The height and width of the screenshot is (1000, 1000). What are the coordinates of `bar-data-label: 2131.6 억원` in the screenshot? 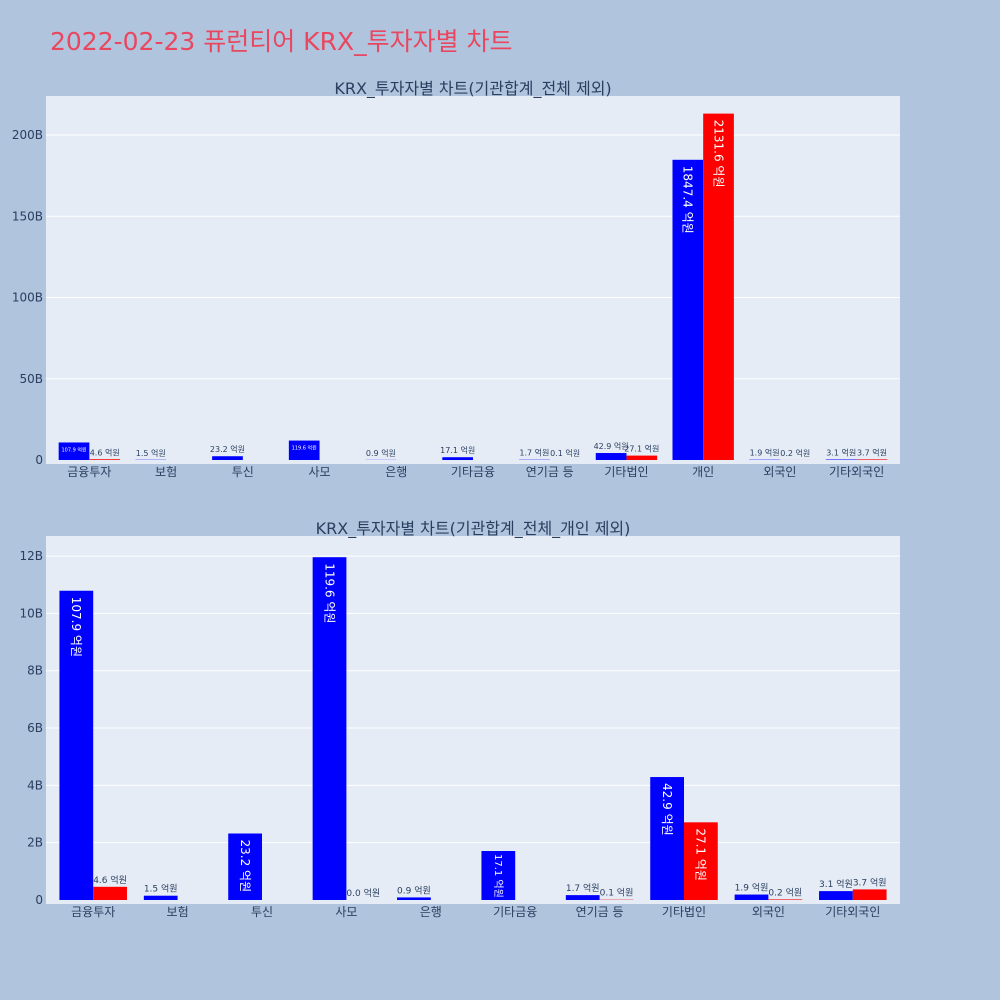 It's located at (718, 154).